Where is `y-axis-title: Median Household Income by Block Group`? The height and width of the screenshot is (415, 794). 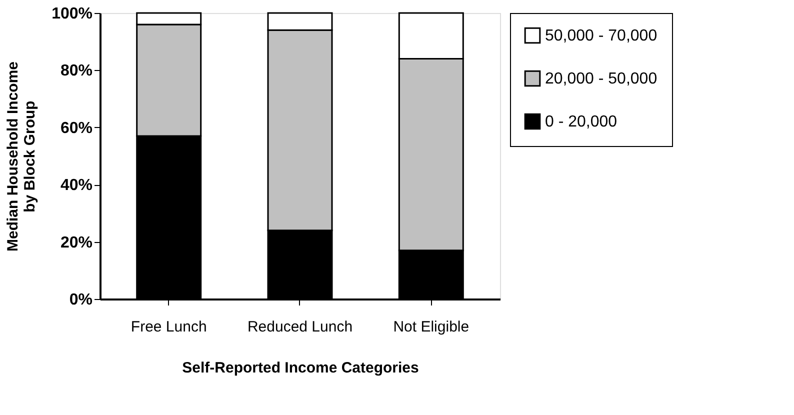
y-axis-title: Median Household Income by Block Group is located at coordinates (21, 156).